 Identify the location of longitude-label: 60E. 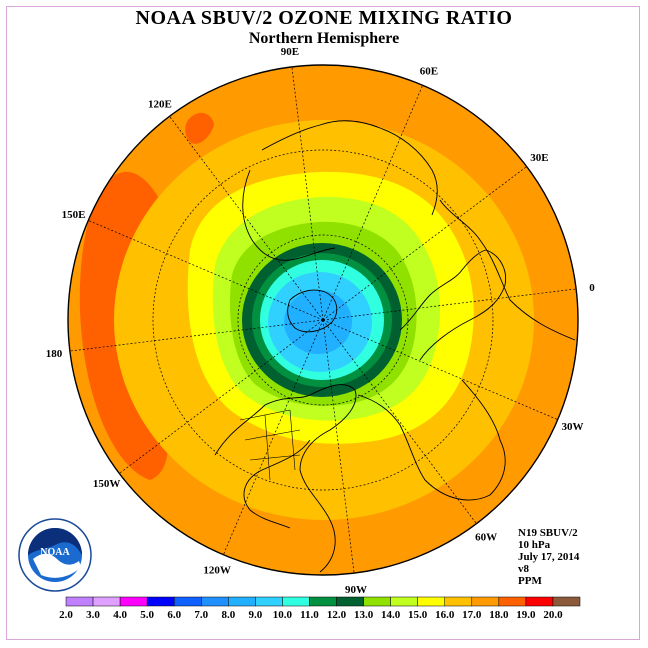
(429, 72).